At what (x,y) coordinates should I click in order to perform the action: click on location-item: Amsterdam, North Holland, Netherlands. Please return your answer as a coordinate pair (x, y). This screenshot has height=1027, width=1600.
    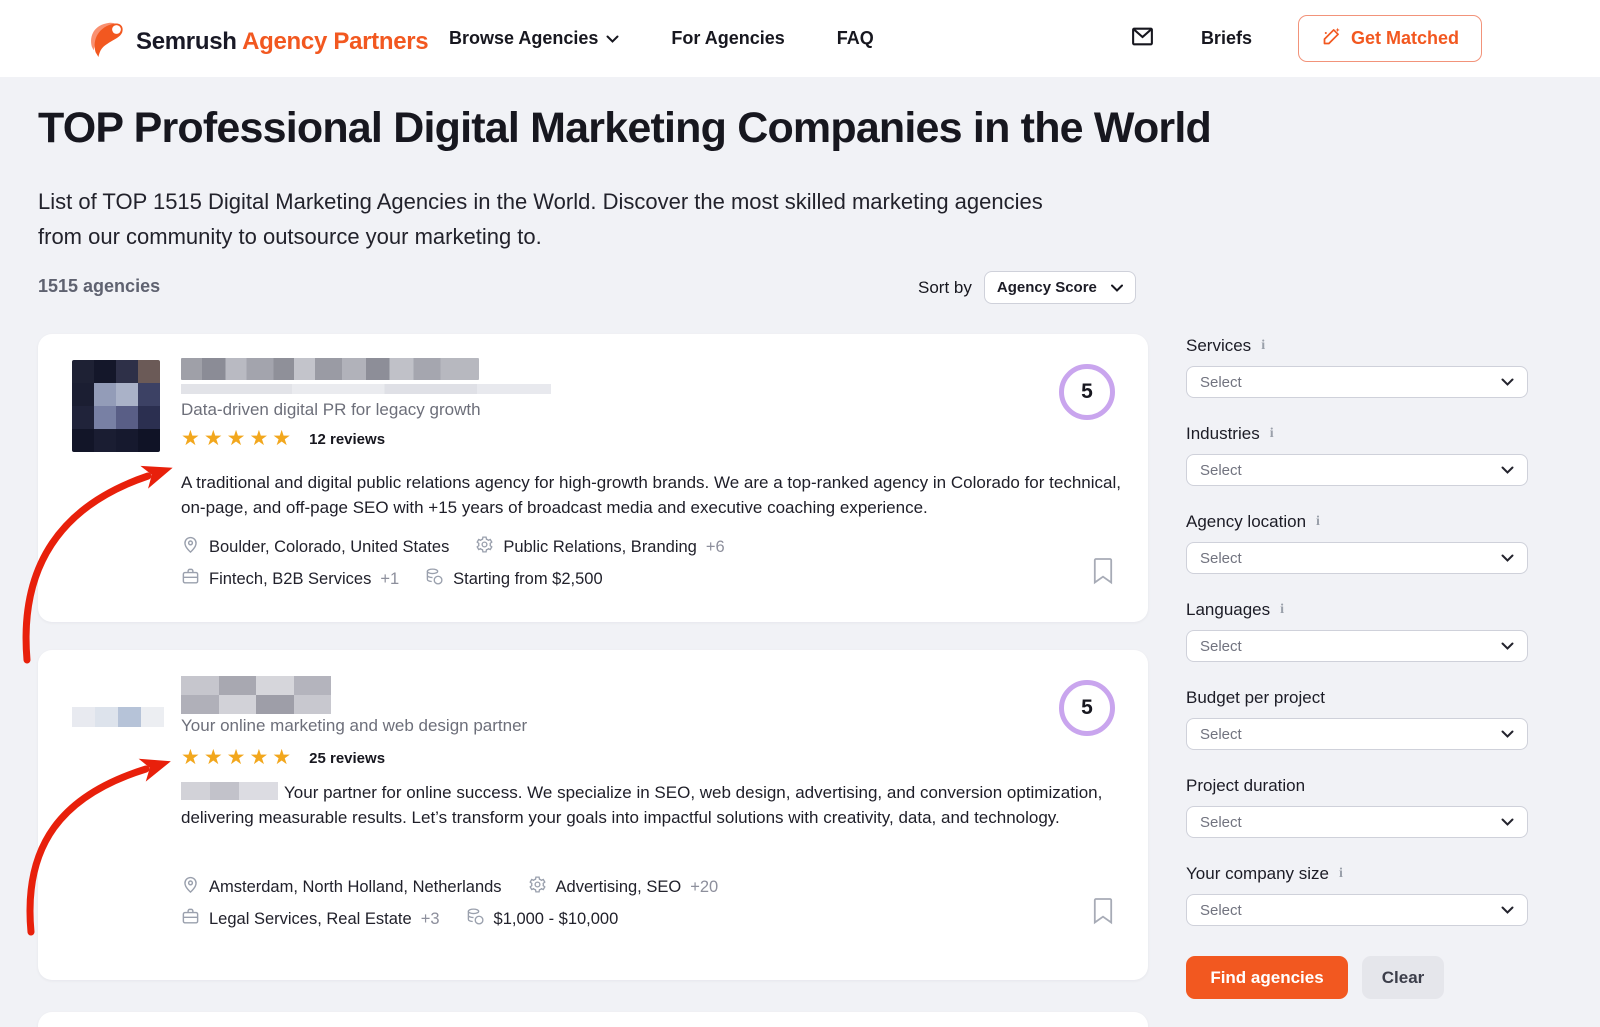
    Looking at the image, I should click on (341, 887).